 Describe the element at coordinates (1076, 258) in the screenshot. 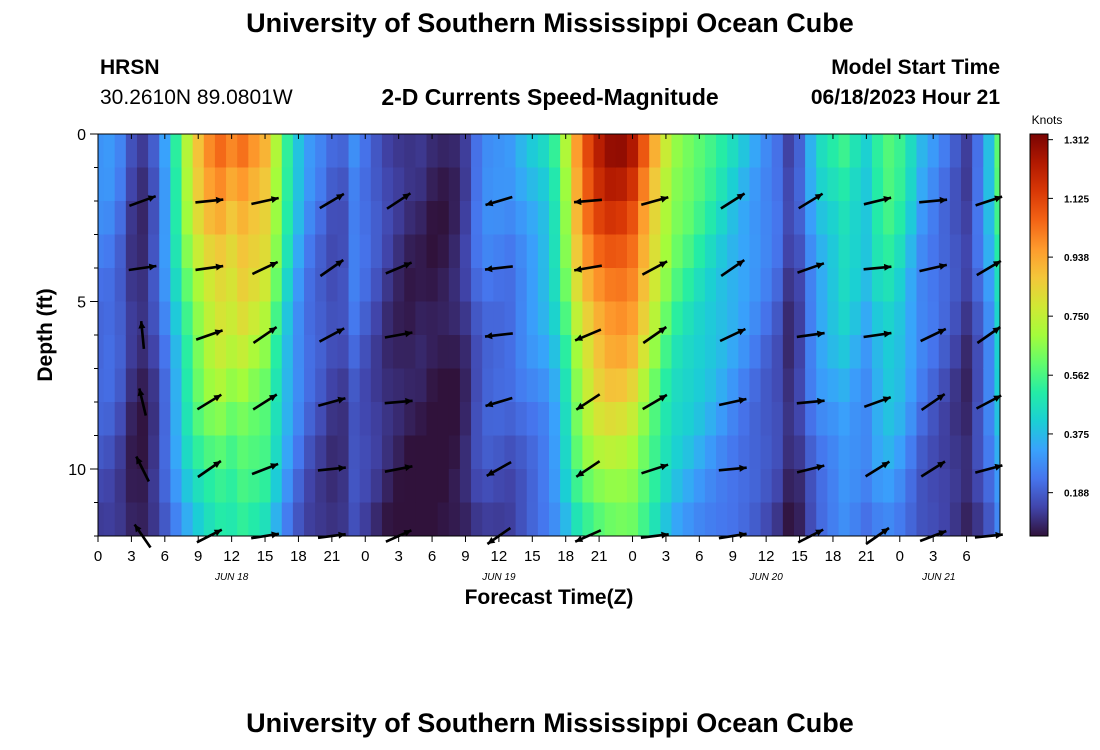

I see `colorbar-tick-label: 0.938` at that location.